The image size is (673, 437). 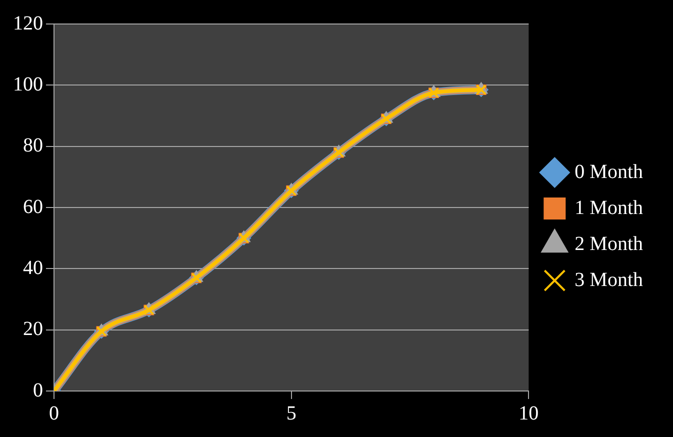 What do you see at coordinates (528, 413) in the screenshot?
I see `x-tick-label: 10` at bounding box center [528, 413].